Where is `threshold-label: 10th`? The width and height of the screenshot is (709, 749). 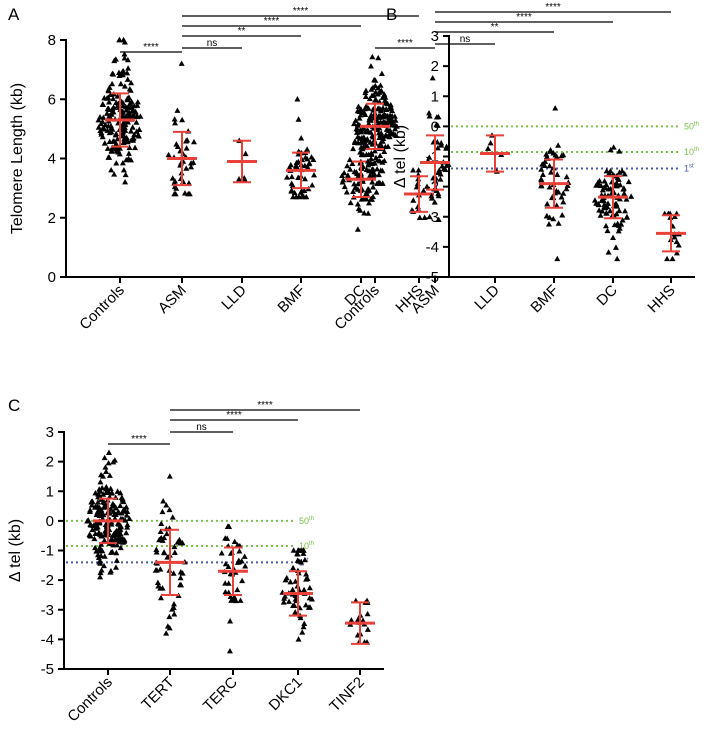
threshold-label: 10th is located at coordinates (691, 152).